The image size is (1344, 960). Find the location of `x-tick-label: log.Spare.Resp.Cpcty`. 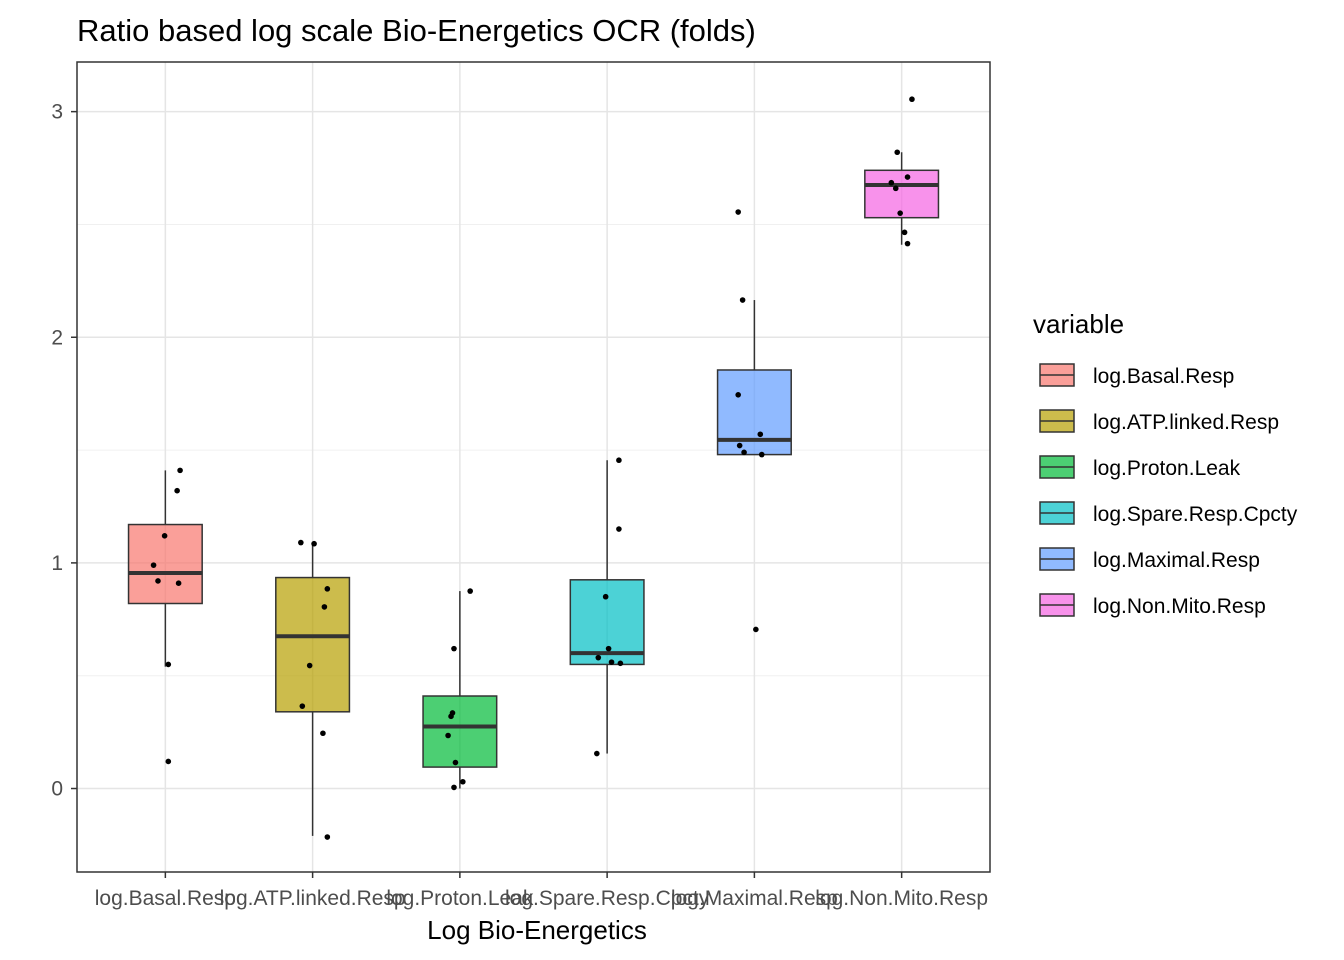

x-tick-label: log.Spare.Resp.Cpcty is located at coordinates (607, 898).